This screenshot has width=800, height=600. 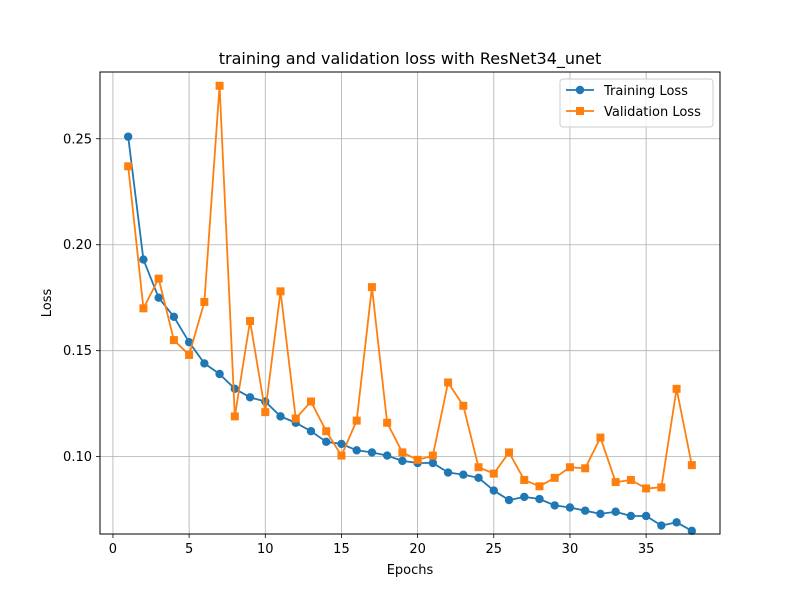 What do you see at coordinates (580, 90) in the screenshot?
I see `legend-marker-training` at bounding box center [580, 90].